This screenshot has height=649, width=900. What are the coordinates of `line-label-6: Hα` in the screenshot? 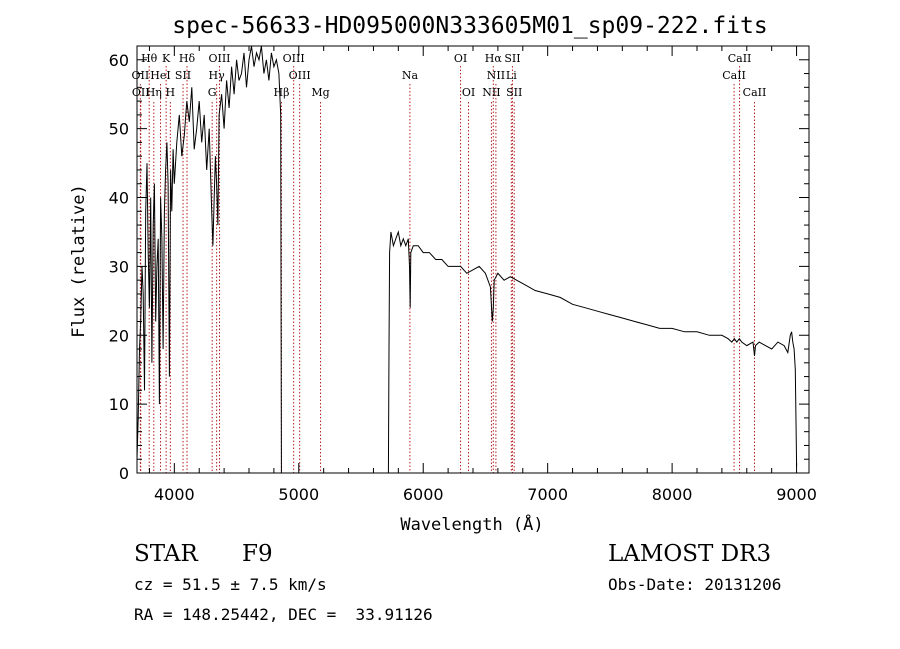 It's located at (494, 58).